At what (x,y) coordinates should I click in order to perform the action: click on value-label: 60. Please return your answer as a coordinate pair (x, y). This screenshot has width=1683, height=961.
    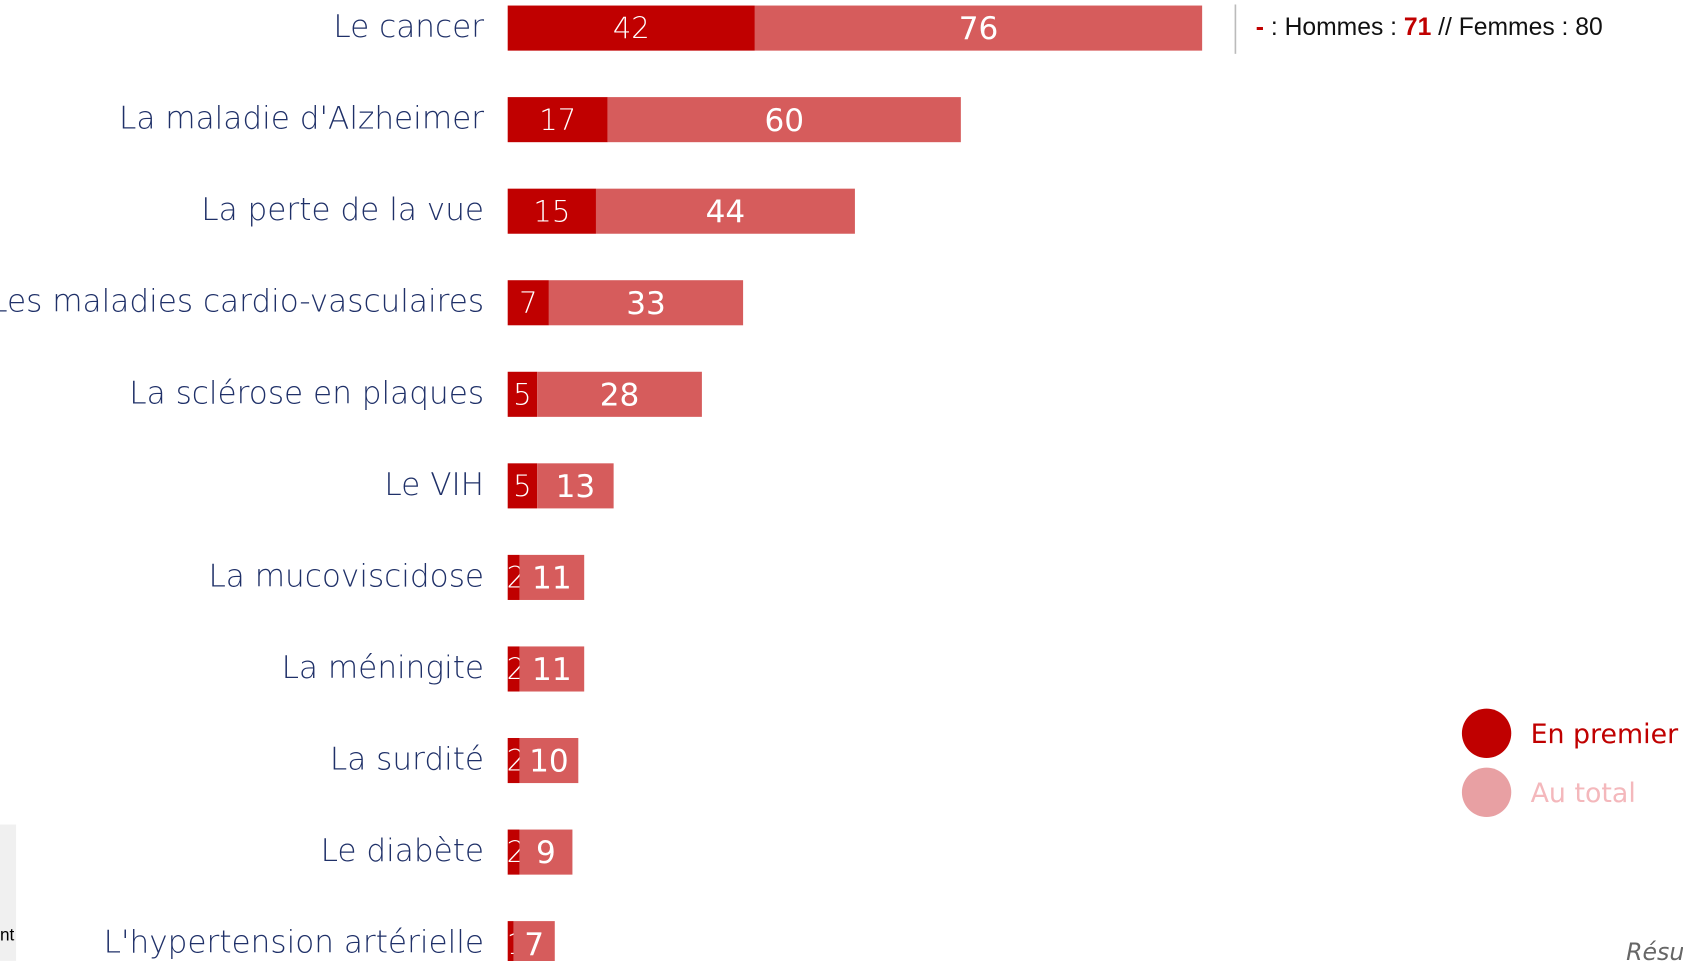
    Looking at the image, I should click on (784, 121).